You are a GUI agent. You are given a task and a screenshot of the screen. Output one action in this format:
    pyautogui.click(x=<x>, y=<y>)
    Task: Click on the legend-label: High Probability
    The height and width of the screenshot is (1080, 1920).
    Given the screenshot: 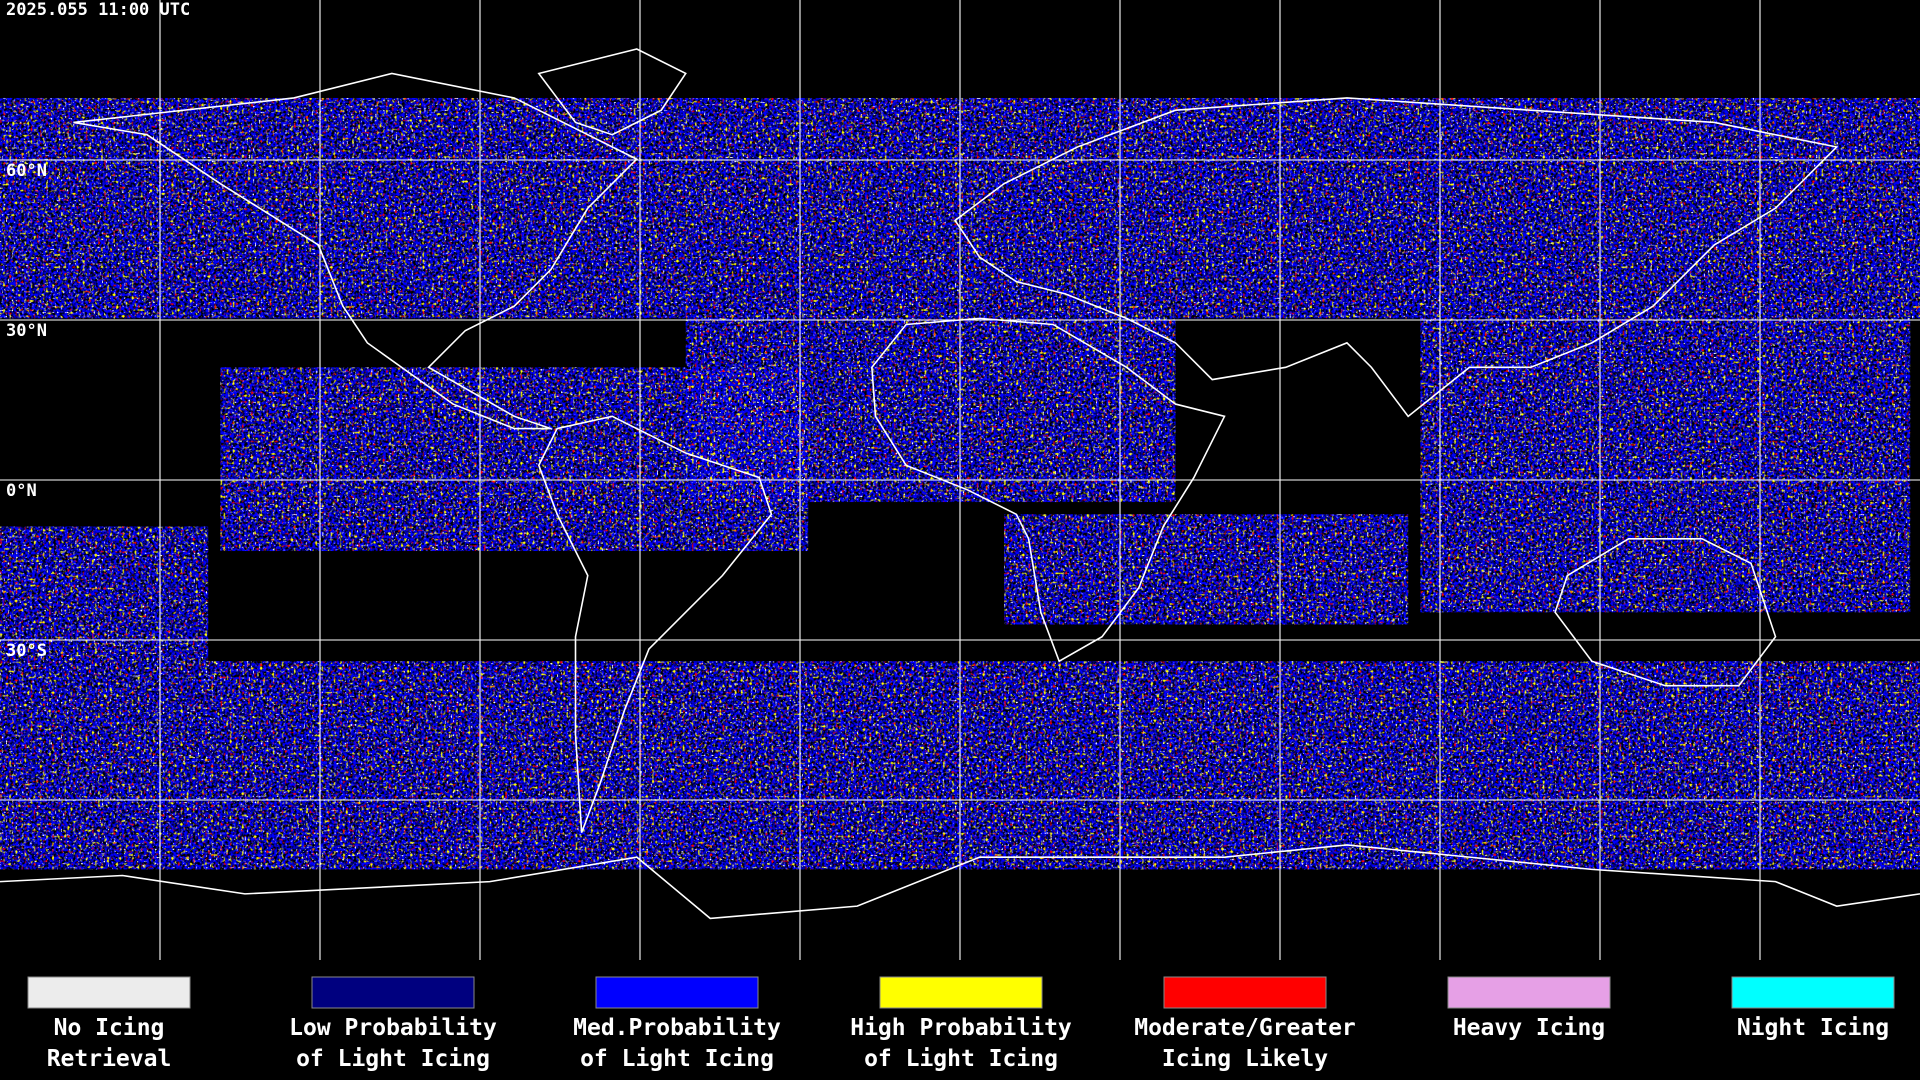 What is the action you would take?
    pyautogui.click(x=961, y=1028)
    